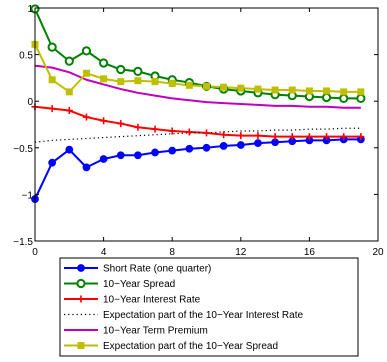  I want to click on y-tick-label: −1, so click(28, 195).